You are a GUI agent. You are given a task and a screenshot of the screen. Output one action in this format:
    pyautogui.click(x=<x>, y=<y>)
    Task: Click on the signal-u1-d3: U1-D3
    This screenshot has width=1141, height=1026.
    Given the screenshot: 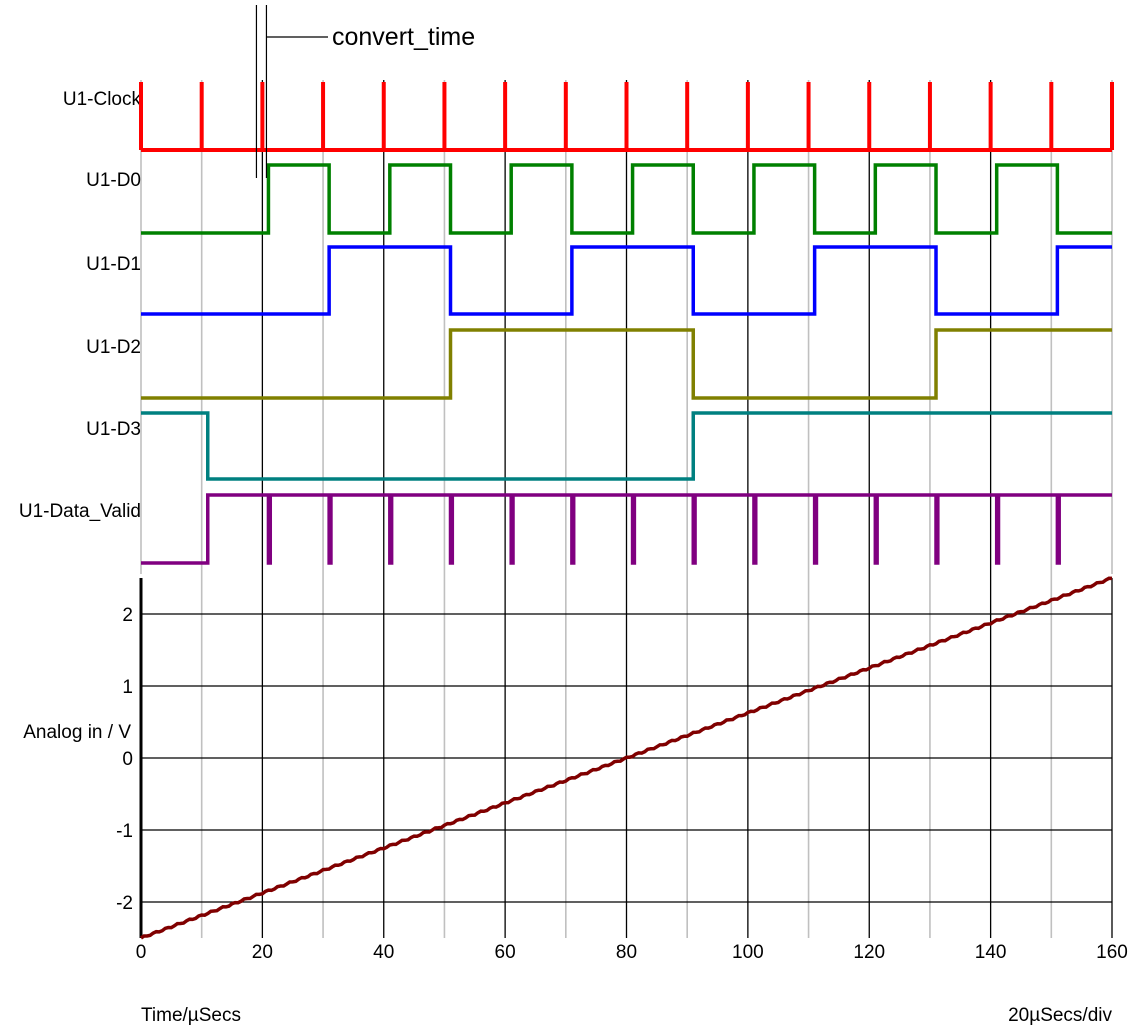 What is the action you would take?
    pyautogui.click(x=599, y=446)
    